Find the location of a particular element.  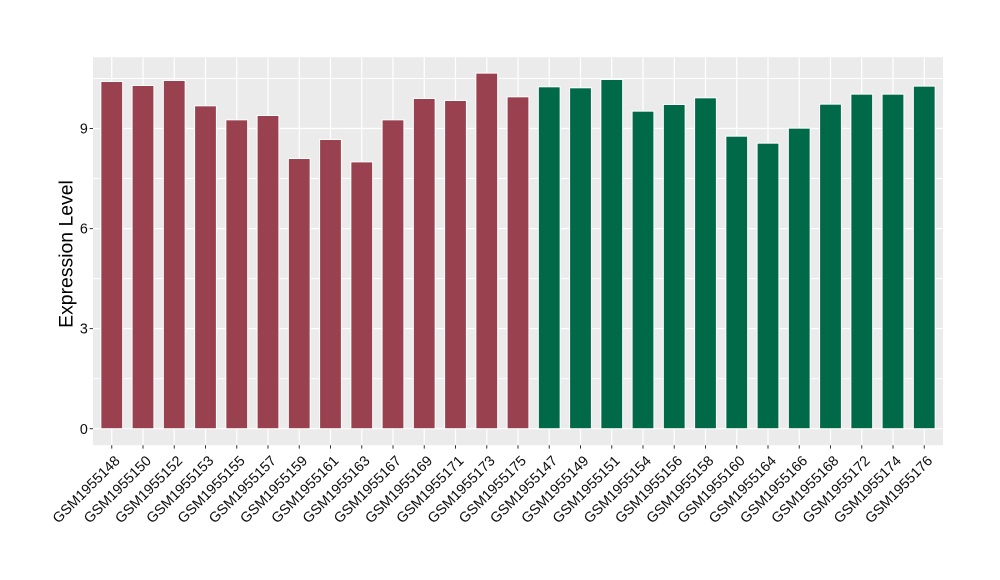

svg-text: 0 is located at coordinates (84, 430).